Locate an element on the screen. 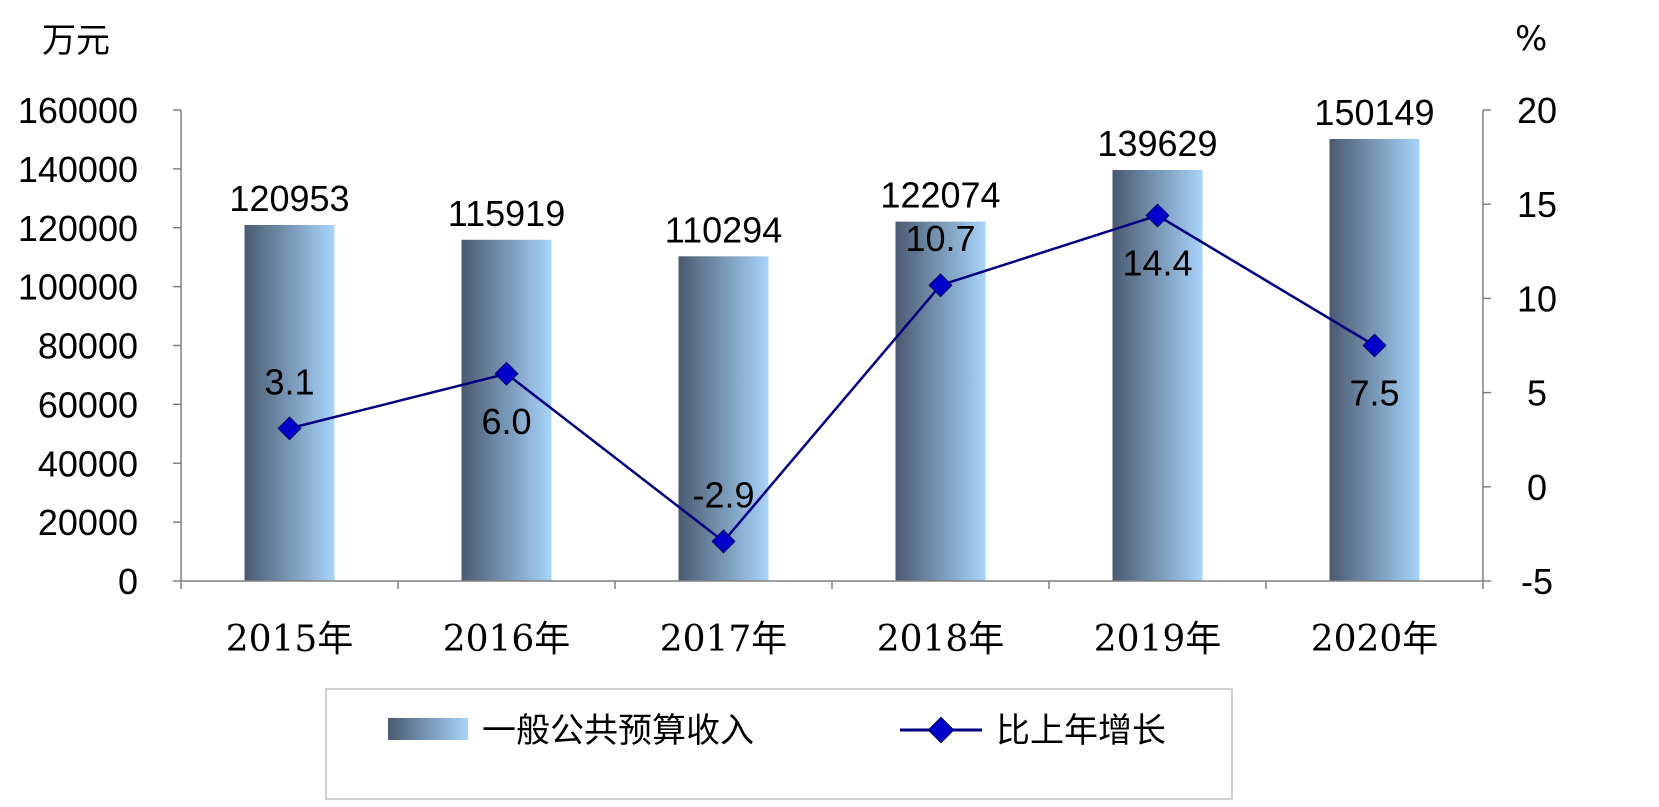 This screenshot has width=1659, height=807. left-tick-label: 80000 is located at coordinates (88, 346).